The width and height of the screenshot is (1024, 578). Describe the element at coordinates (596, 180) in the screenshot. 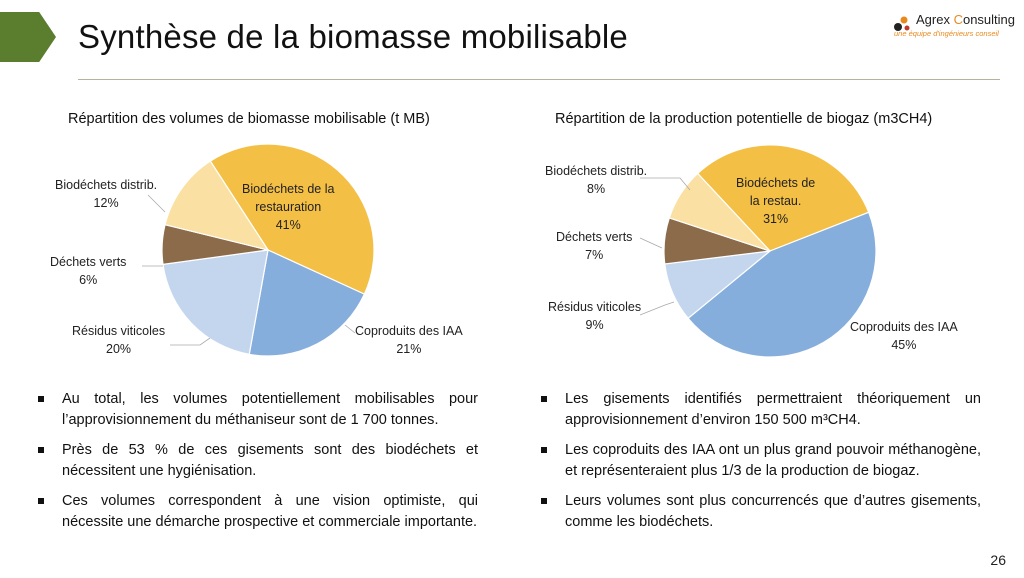

I see `right-label-distrib: Biodéchets distrib. 8%` at that location.